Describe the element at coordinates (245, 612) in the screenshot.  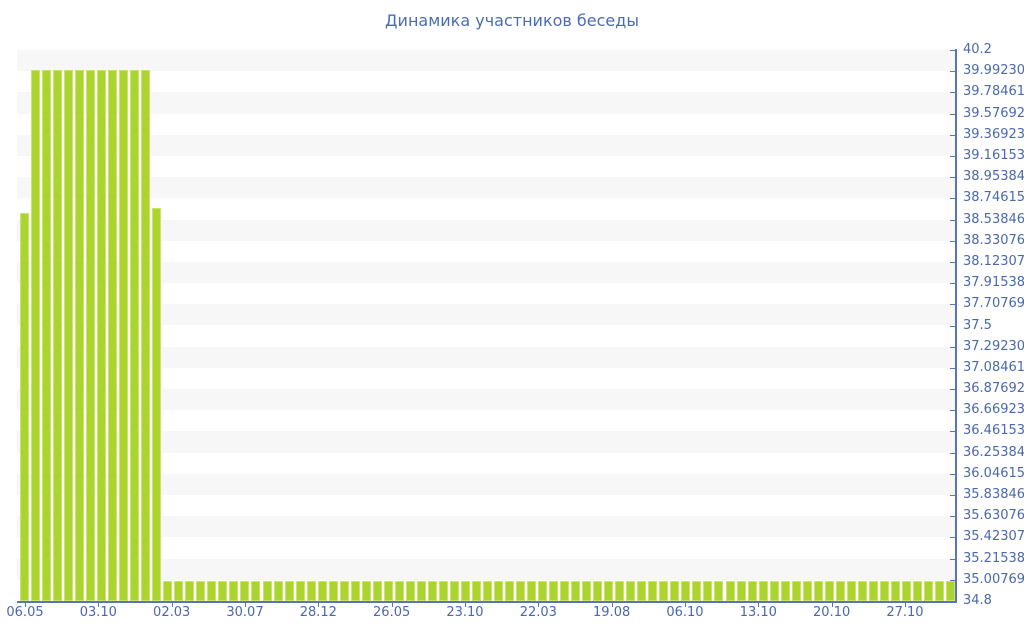
I see `x-axis-tick-label: 30.07` at that location.